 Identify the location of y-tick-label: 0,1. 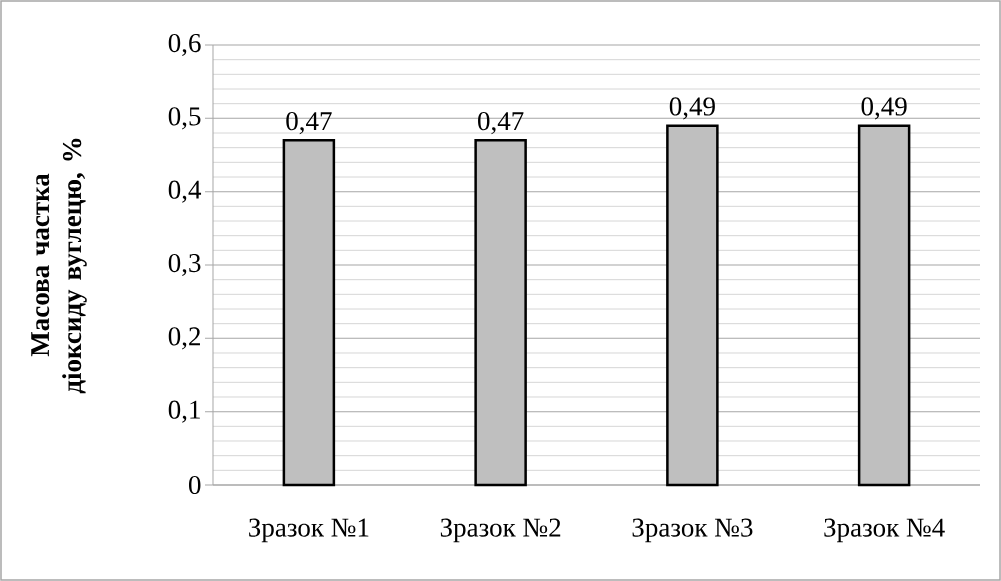
(184, 411).